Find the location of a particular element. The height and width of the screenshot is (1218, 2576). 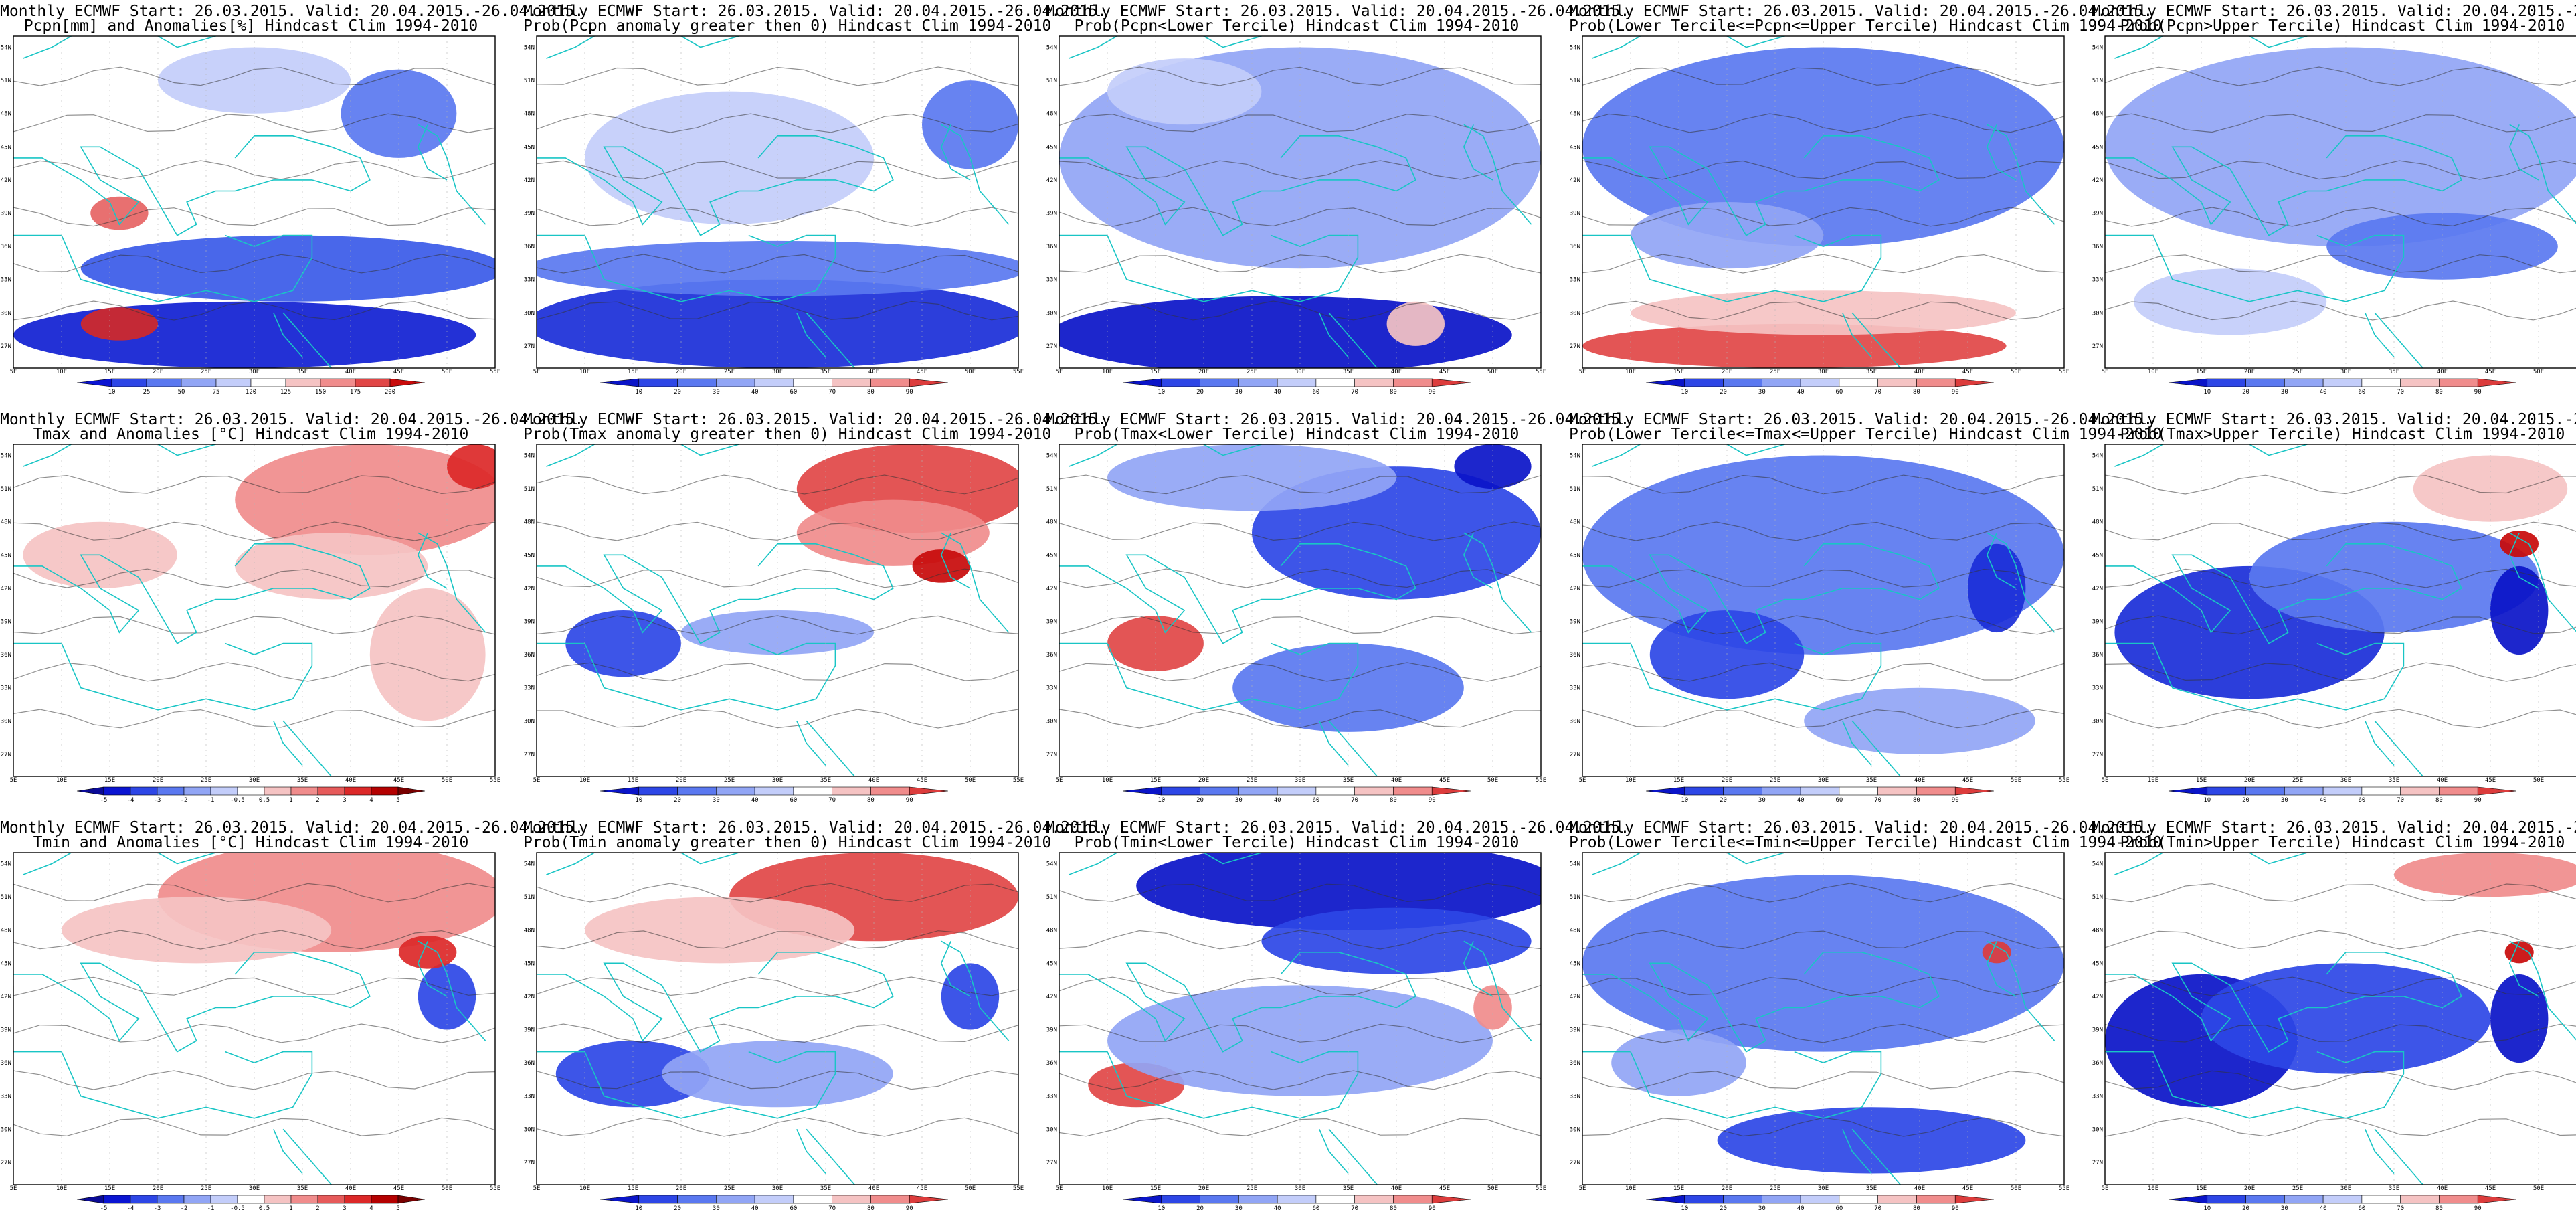

lat-tick-label: 51N is located at coordinates (1575, 489).